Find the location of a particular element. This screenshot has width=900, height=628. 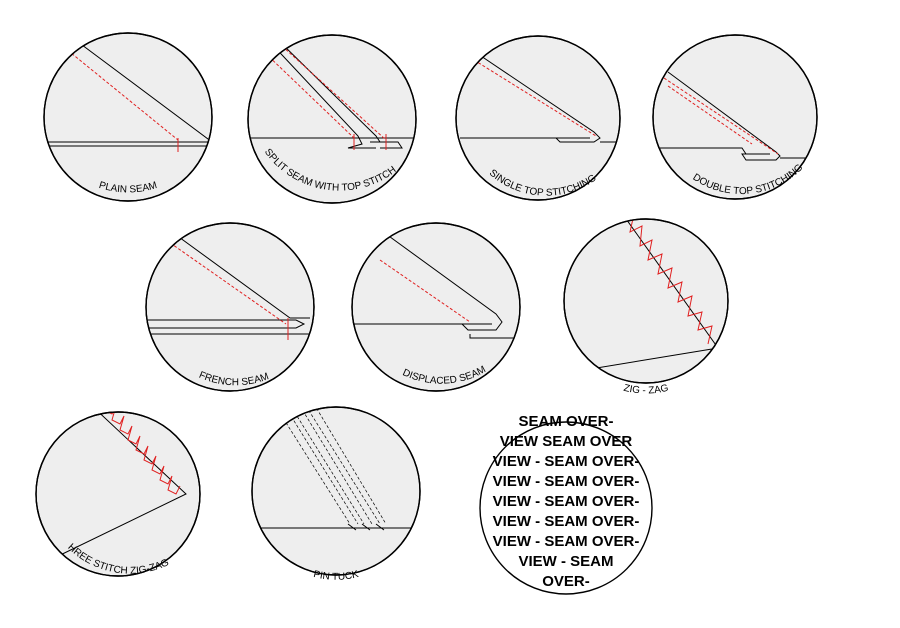

pin-tuck-label: PIN TUCK is located at coordinates (336, 576).